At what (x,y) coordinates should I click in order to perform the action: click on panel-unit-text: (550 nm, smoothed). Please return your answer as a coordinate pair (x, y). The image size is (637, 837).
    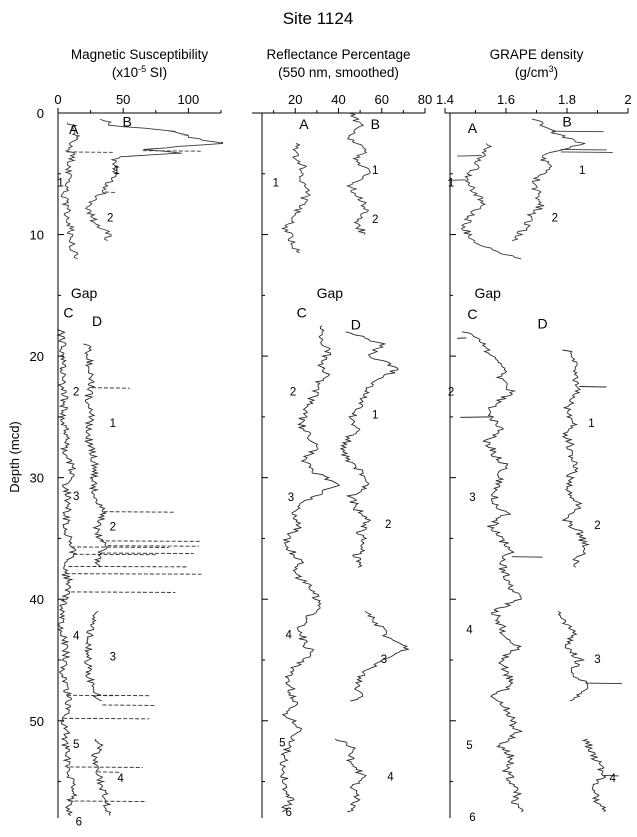
    Looking at the image, I should click on (338, 72).